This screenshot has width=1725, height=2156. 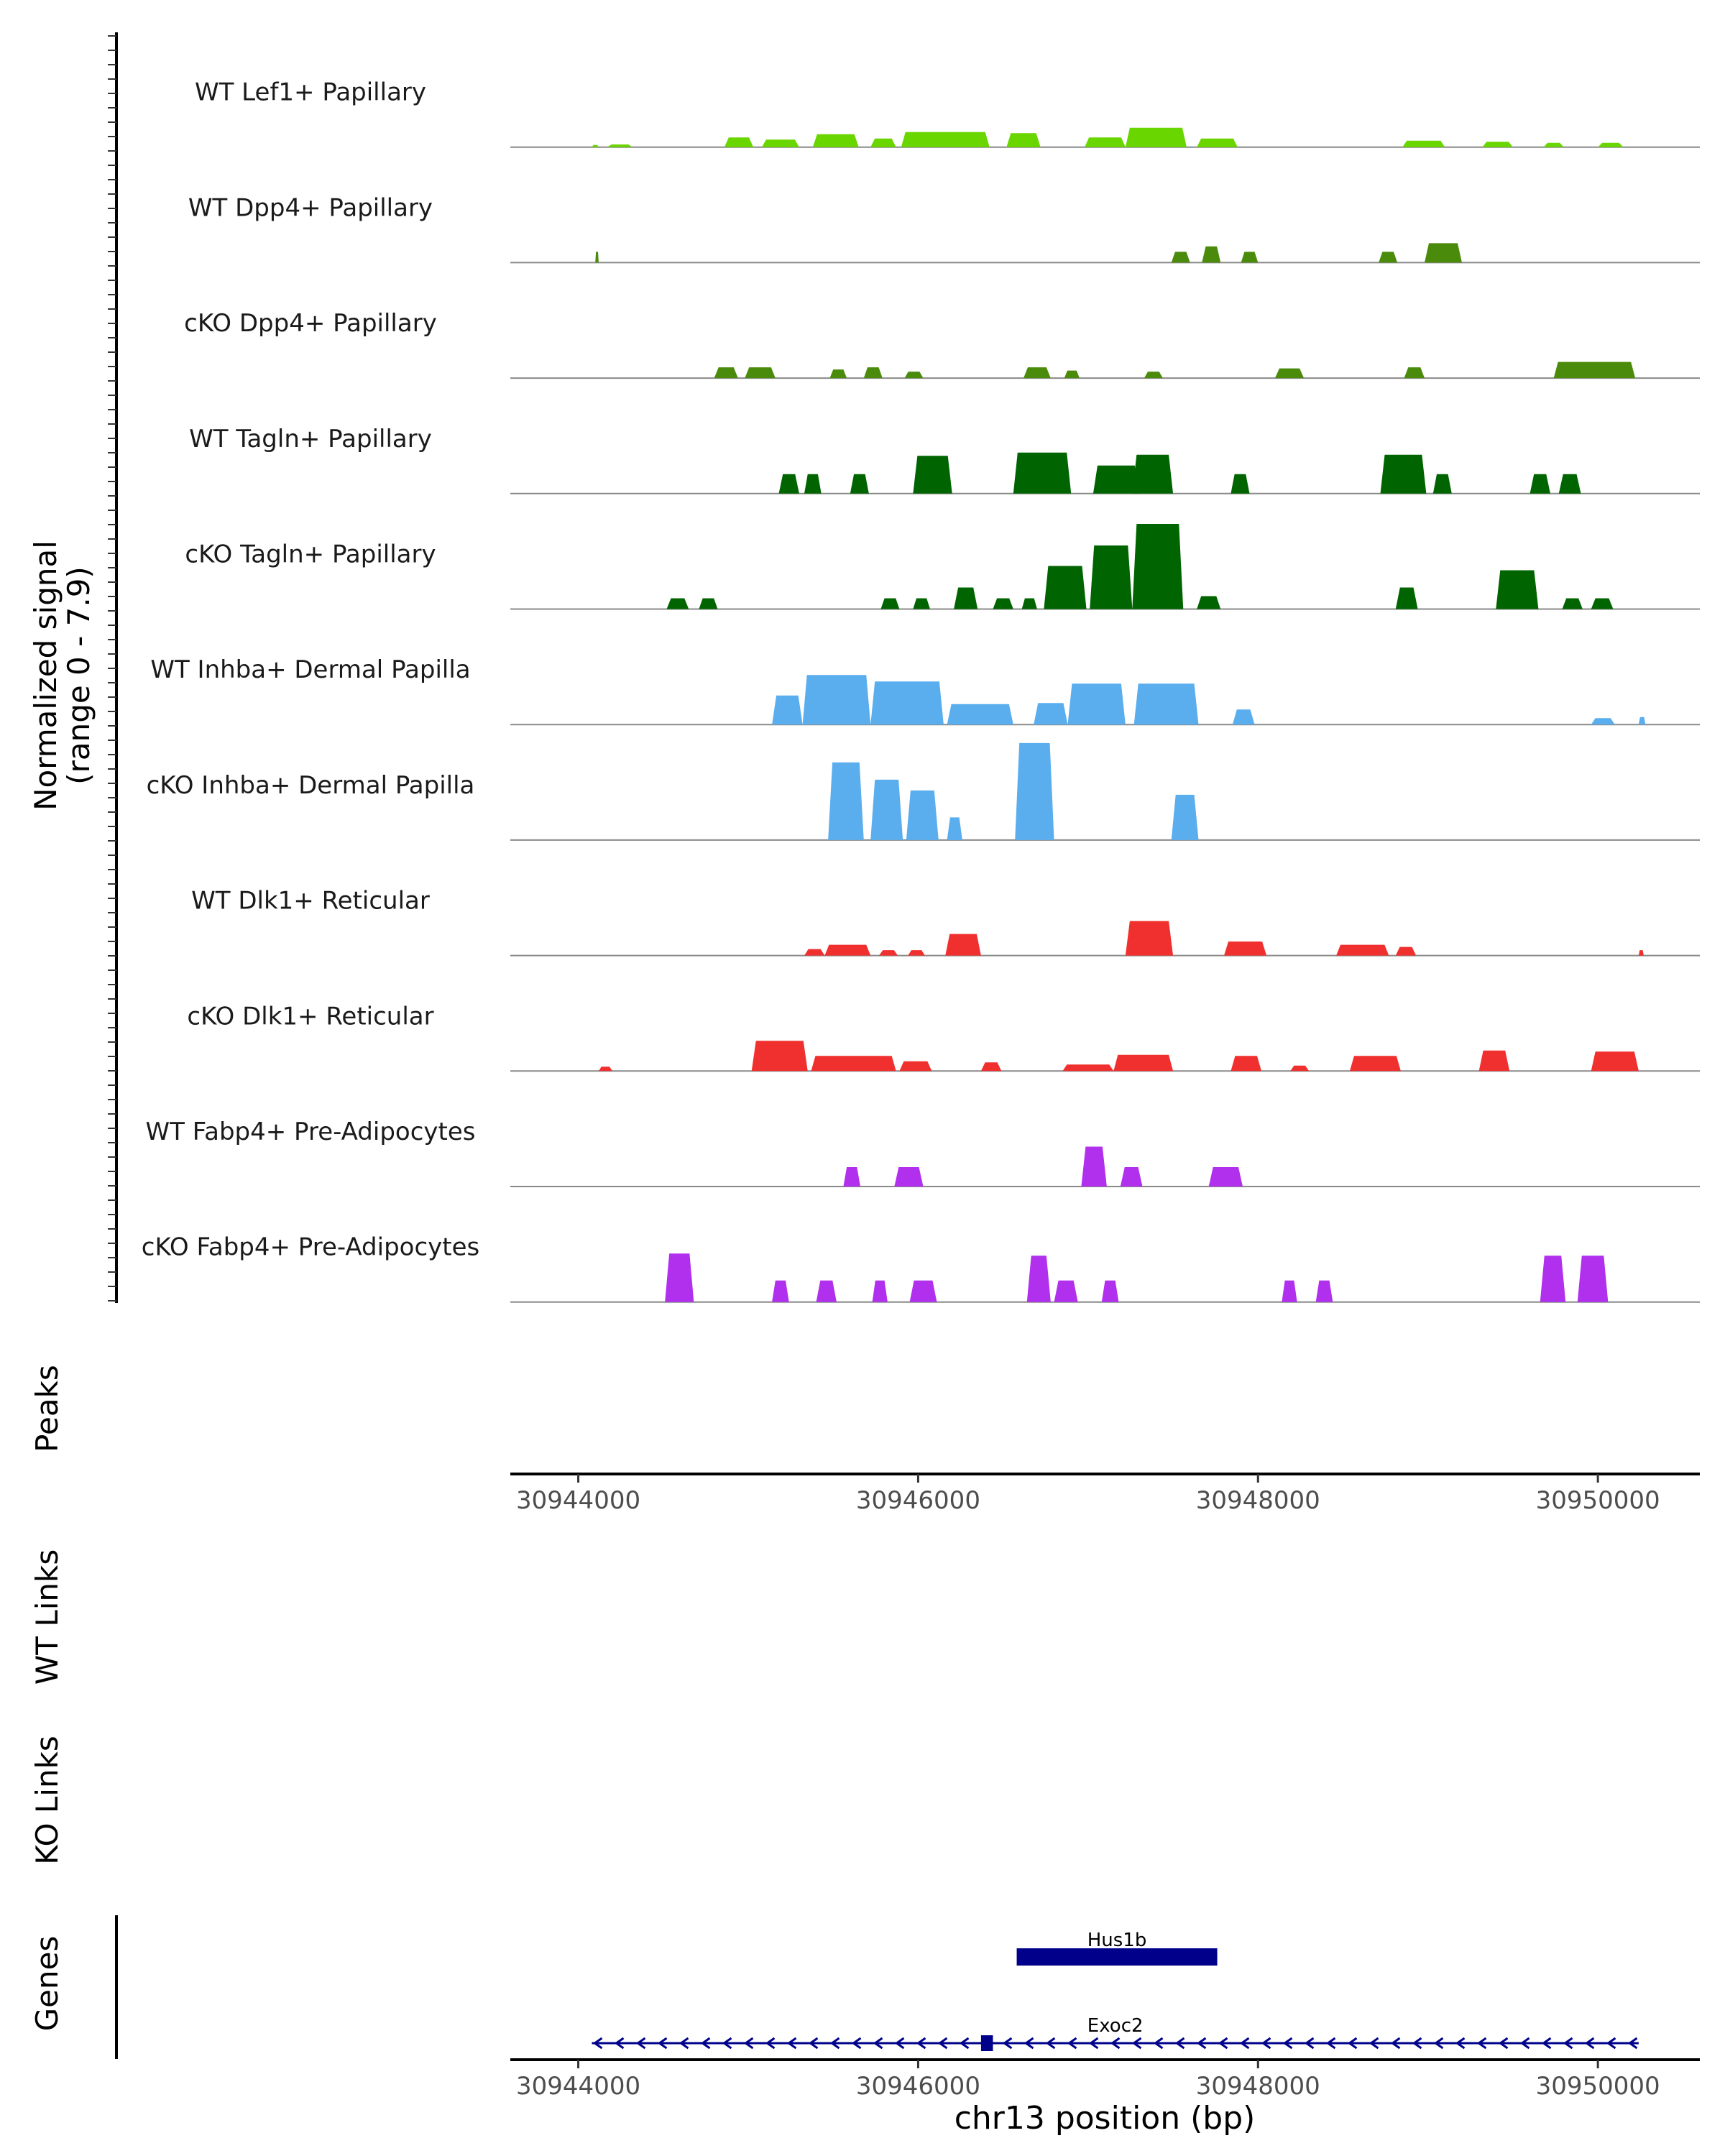 What do you see at coordinates (1258, 2086) in the screenshot?
I see `x-tick-label: 30948000` at bounding box center [1258, 2086].